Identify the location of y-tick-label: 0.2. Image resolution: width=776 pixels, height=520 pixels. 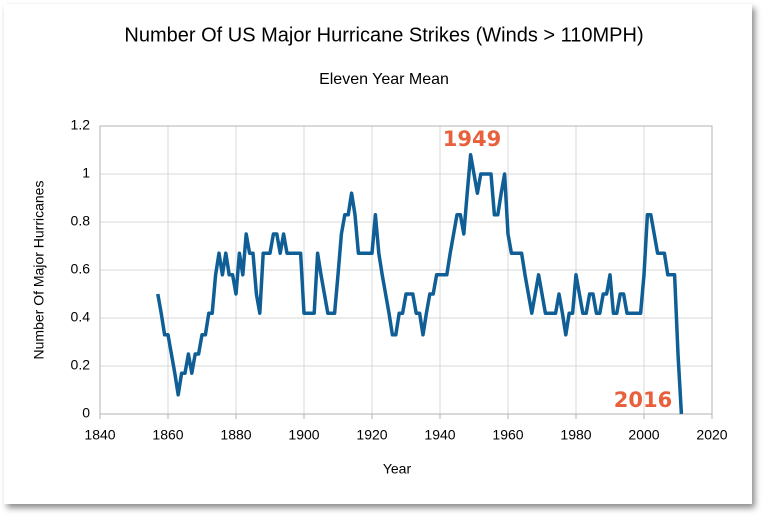
(81, 365).